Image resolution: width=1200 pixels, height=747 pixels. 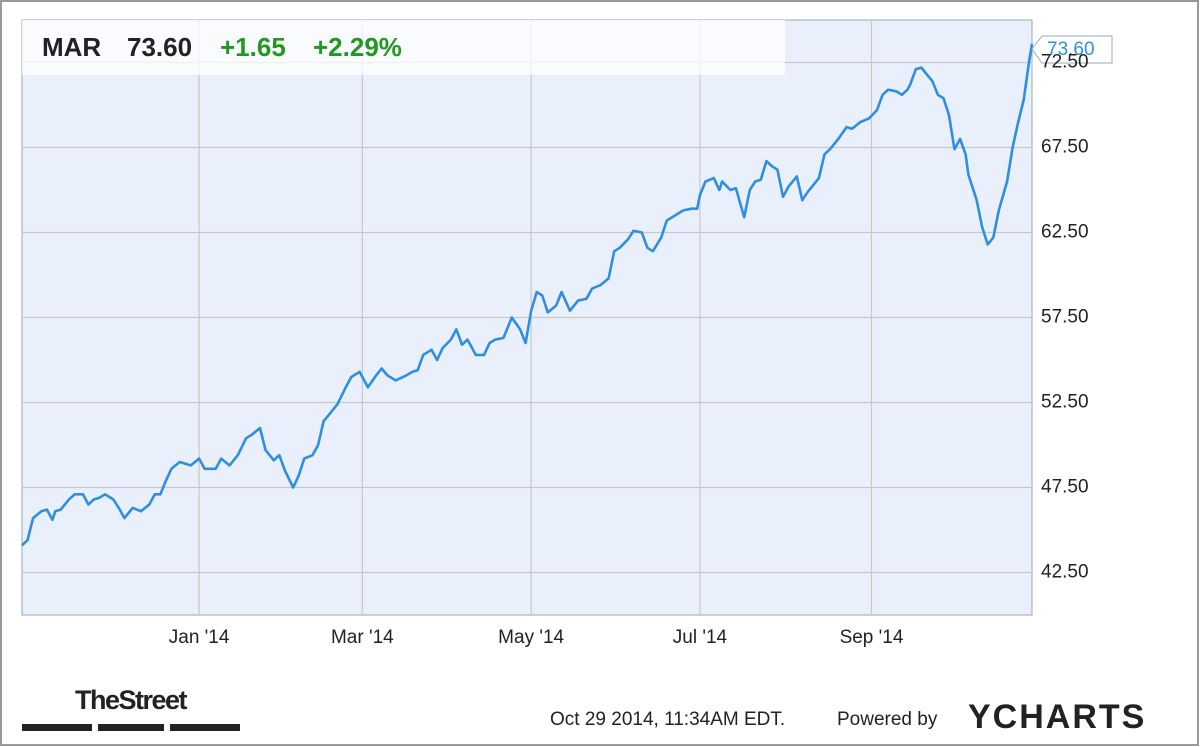 I want to click on x-tick-label: Jul '14, so click(x=700, y=637).